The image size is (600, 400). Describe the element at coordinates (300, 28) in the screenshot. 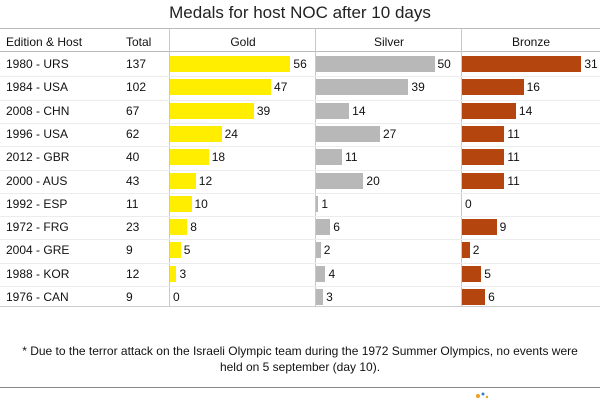

I see `title-divider` at that location.